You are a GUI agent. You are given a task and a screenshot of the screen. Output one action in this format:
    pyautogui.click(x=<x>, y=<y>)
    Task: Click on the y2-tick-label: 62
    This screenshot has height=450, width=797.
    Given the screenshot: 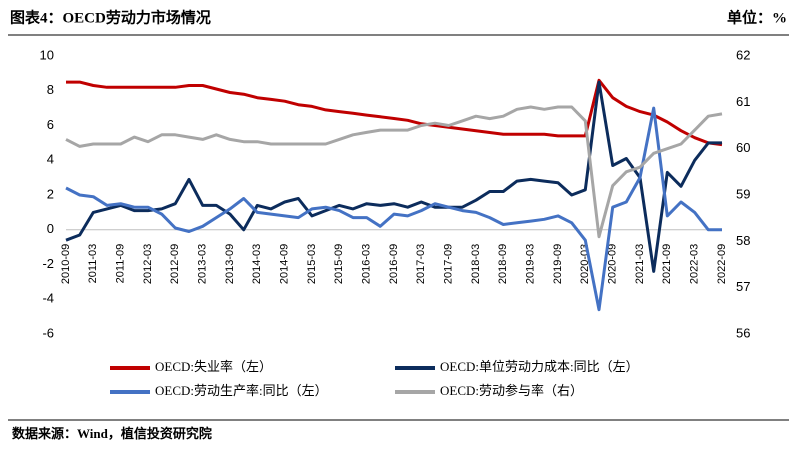 What is the action you would take?
    pyautogui.click(x=743, y=54)
    